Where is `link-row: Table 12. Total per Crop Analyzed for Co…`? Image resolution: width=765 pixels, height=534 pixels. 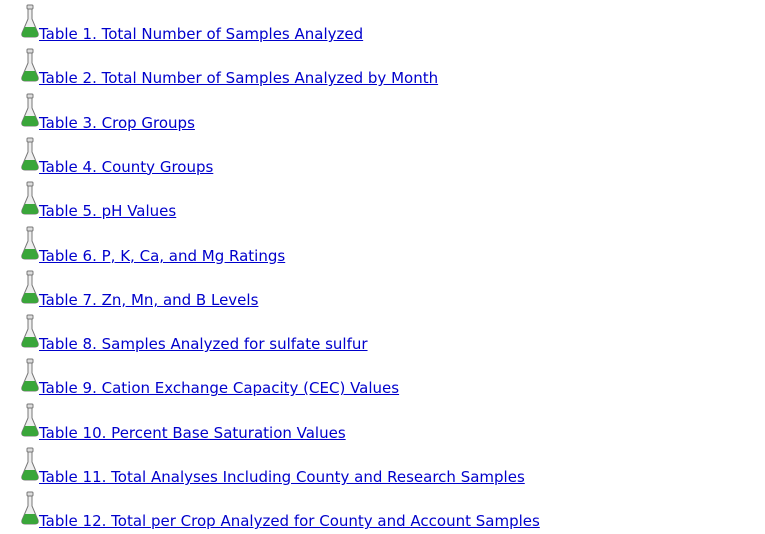 link-row: Table 12. Total per Crop Analyzed for Co… is located at coordinates (382, 509).